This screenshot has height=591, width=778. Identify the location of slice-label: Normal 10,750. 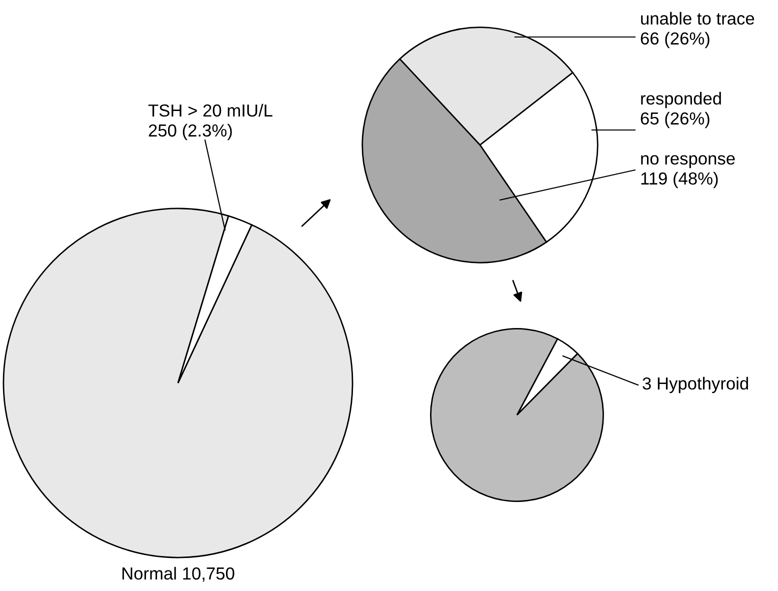
(178, 574).